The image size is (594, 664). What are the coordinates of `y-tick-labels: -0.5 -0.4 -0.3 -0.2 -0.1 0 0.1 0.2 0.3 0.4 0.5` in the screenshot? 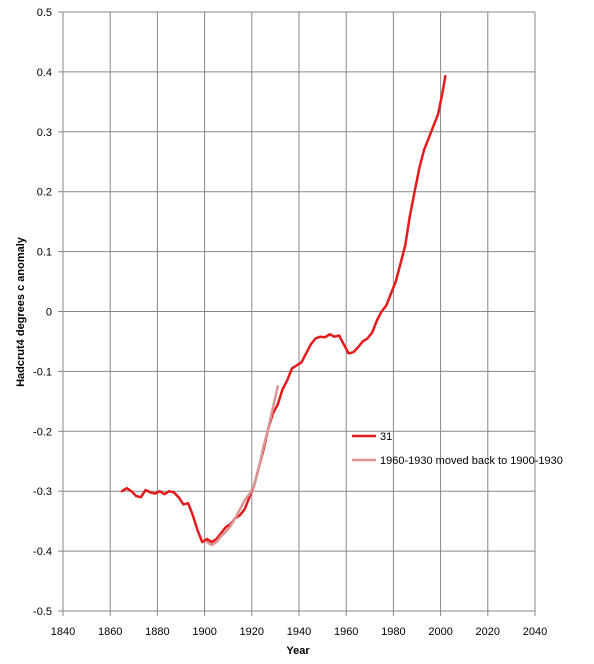 It's located at (42, 312).